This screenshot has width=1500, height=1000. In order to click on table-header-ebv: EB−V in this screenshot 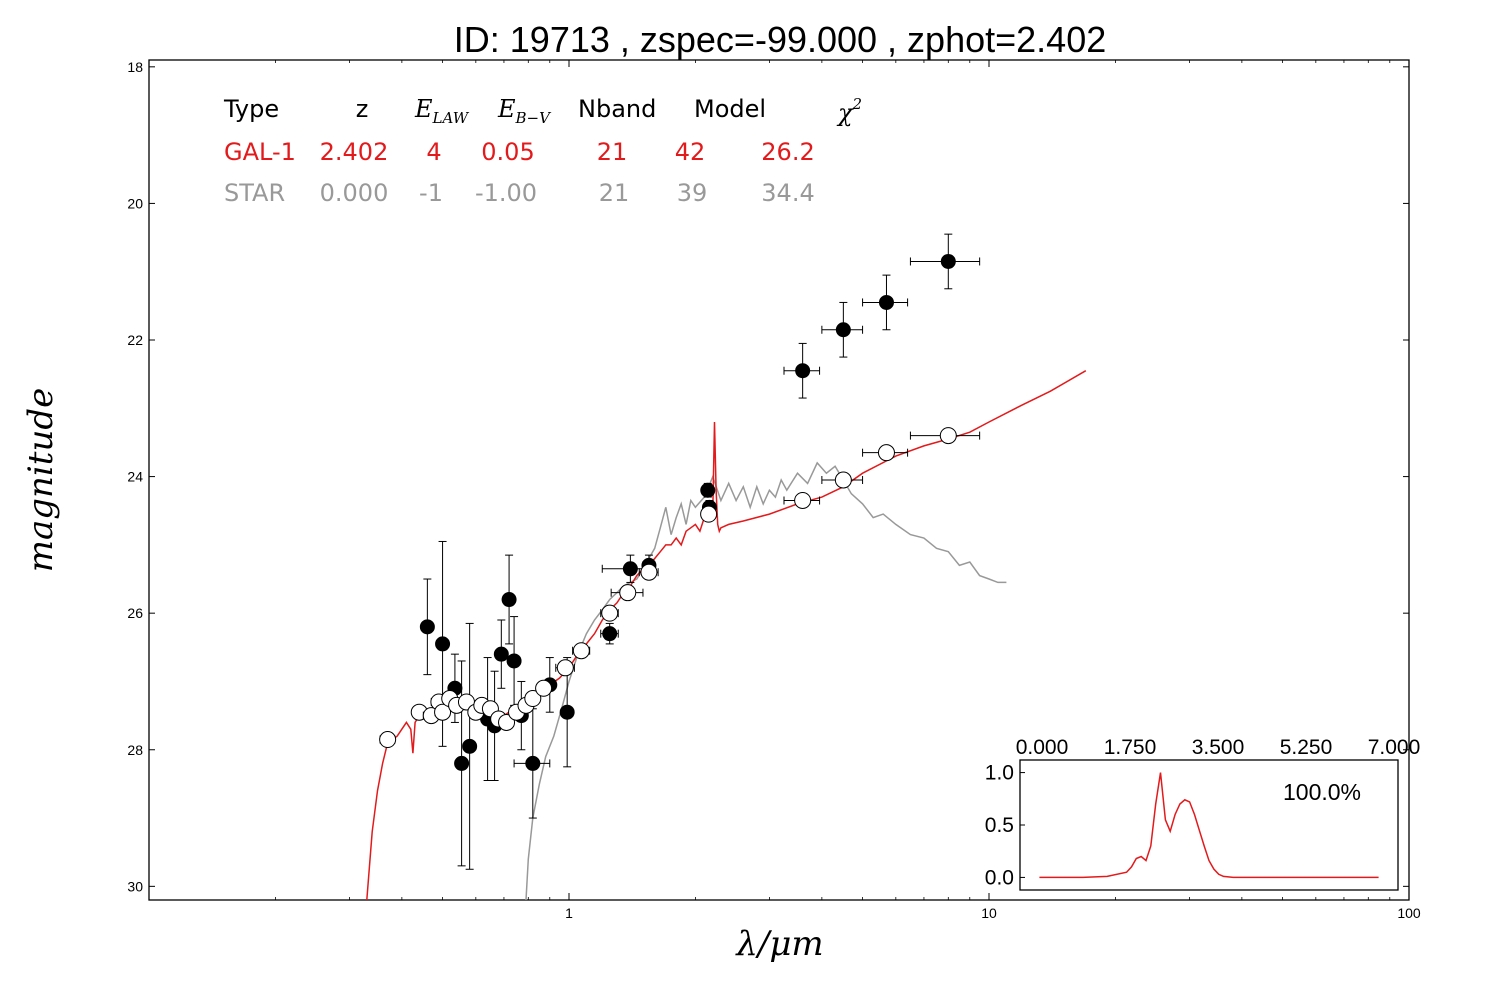, I will do `click(524, 111)`.